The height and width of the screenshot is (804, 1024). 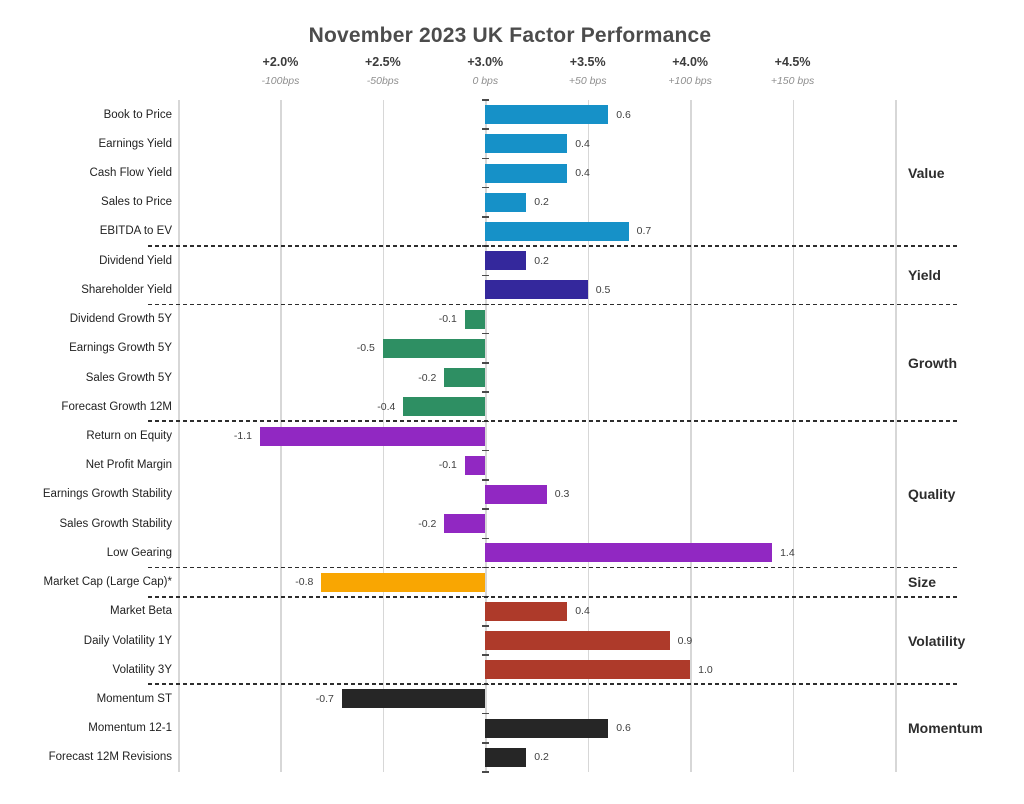 I want to click on bar-dividend-growth-5y, so click(x=475, y=319).